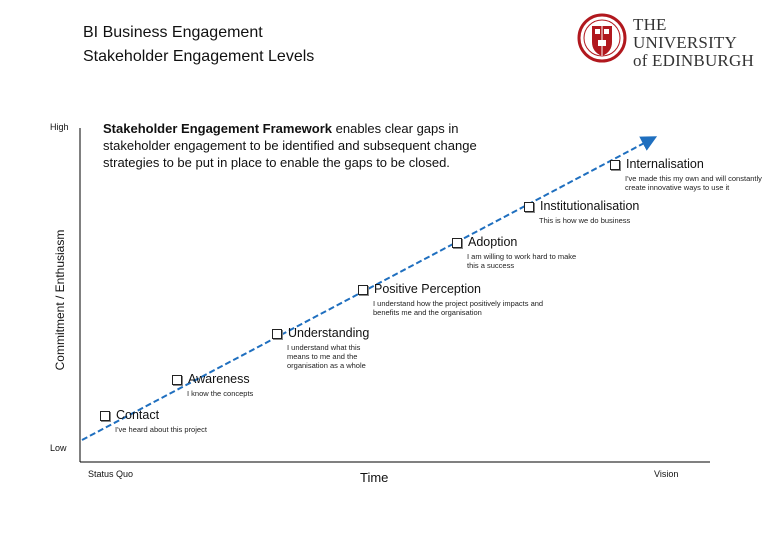 Image resolution: width=780 pixels, height=540 pixels. Describe the element at coordinates (58, 448) in the screenshot. I see `y-axis-low-label: Low` at that location.